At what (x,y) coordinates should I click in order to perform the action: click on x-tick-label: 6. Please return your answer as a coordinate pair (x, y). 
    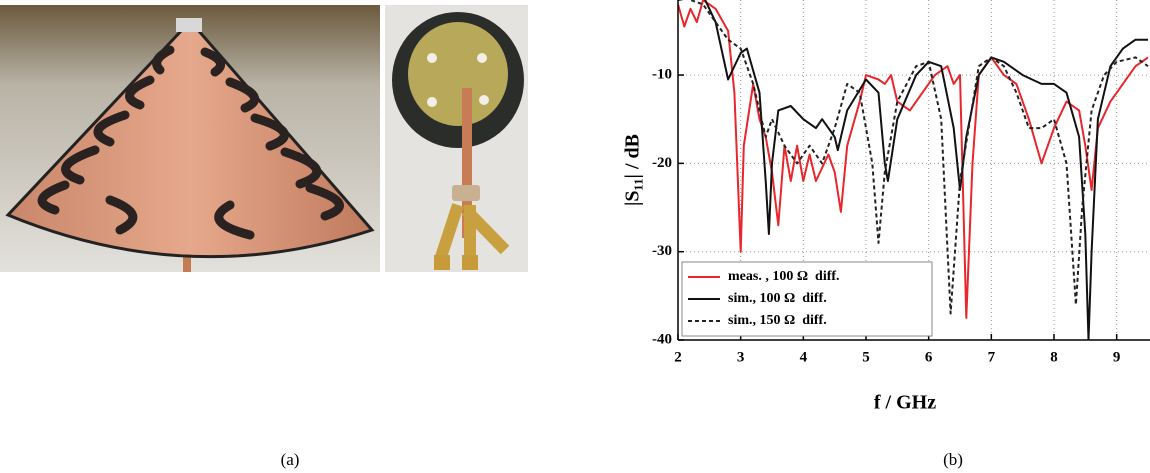
    Looking at the image, I should click on (929, 357).